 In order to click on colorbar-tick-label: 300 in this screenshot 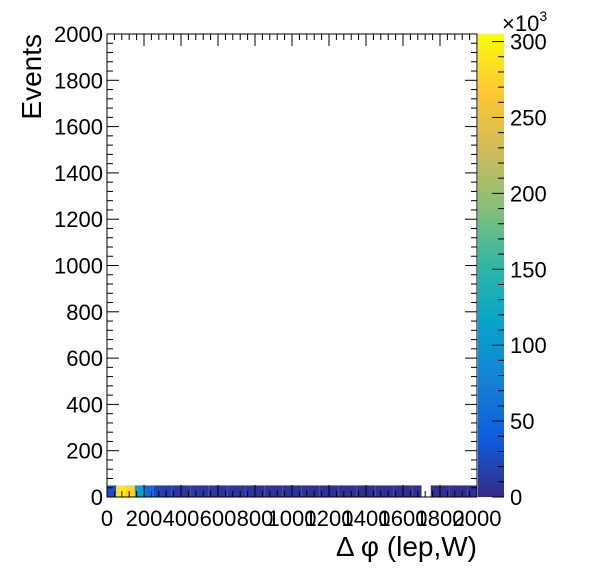, I will do `click(528, 42)`.